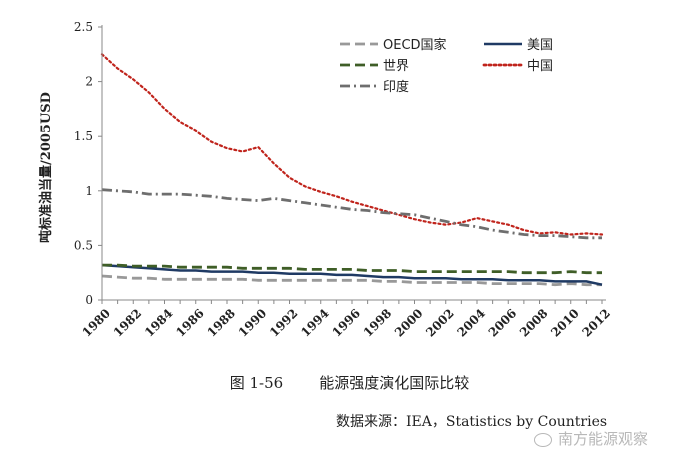 The image size is (699, 470). What do you see at coordinates (543, 439) in the screenshot?
I see `wechat-icon` at bounding box center [543, 439].